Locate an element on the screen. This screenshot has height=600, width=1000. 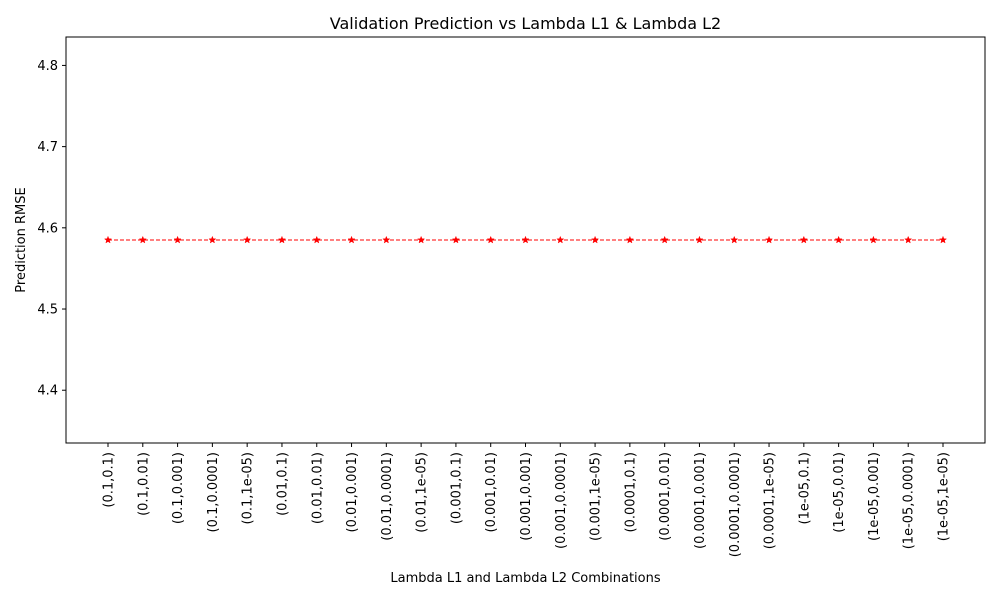
x-tick-label: (0.01,0.01) is located at coordinates (317, 488).